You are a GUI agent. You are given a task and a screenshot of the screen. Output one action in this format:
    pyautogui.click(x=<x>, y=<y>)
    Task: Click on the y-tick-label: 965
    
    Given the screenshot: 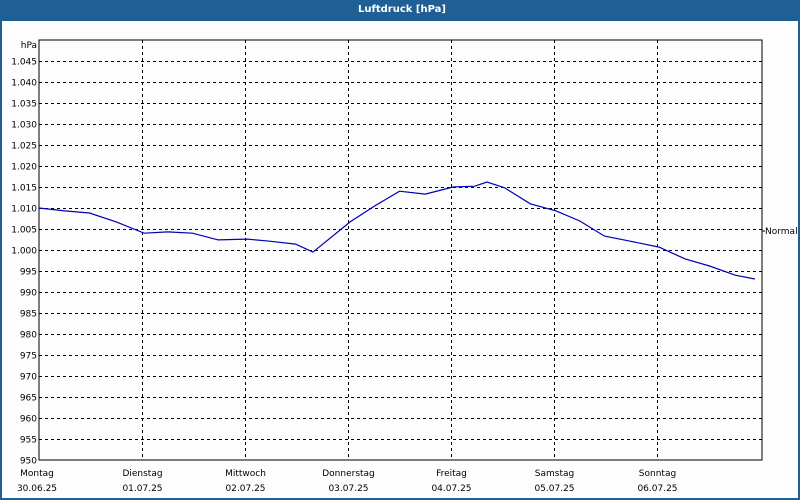 What is the action you would take?
    pyautogui.click(x=28, y=399)
    